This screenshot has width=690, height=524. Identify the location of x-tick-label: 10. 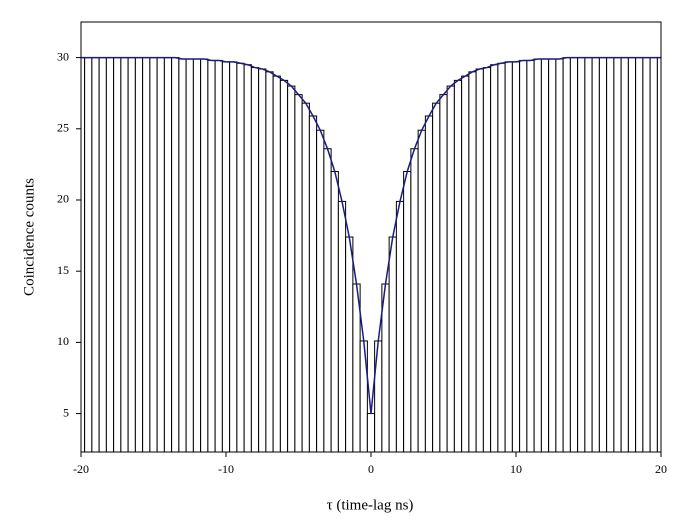
(516, 469).